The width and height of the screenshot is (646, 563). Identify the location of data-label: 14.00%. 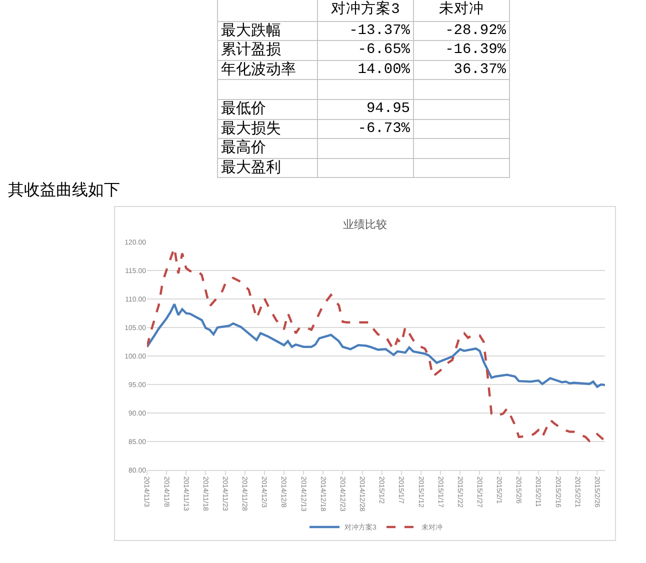
(366, 70).